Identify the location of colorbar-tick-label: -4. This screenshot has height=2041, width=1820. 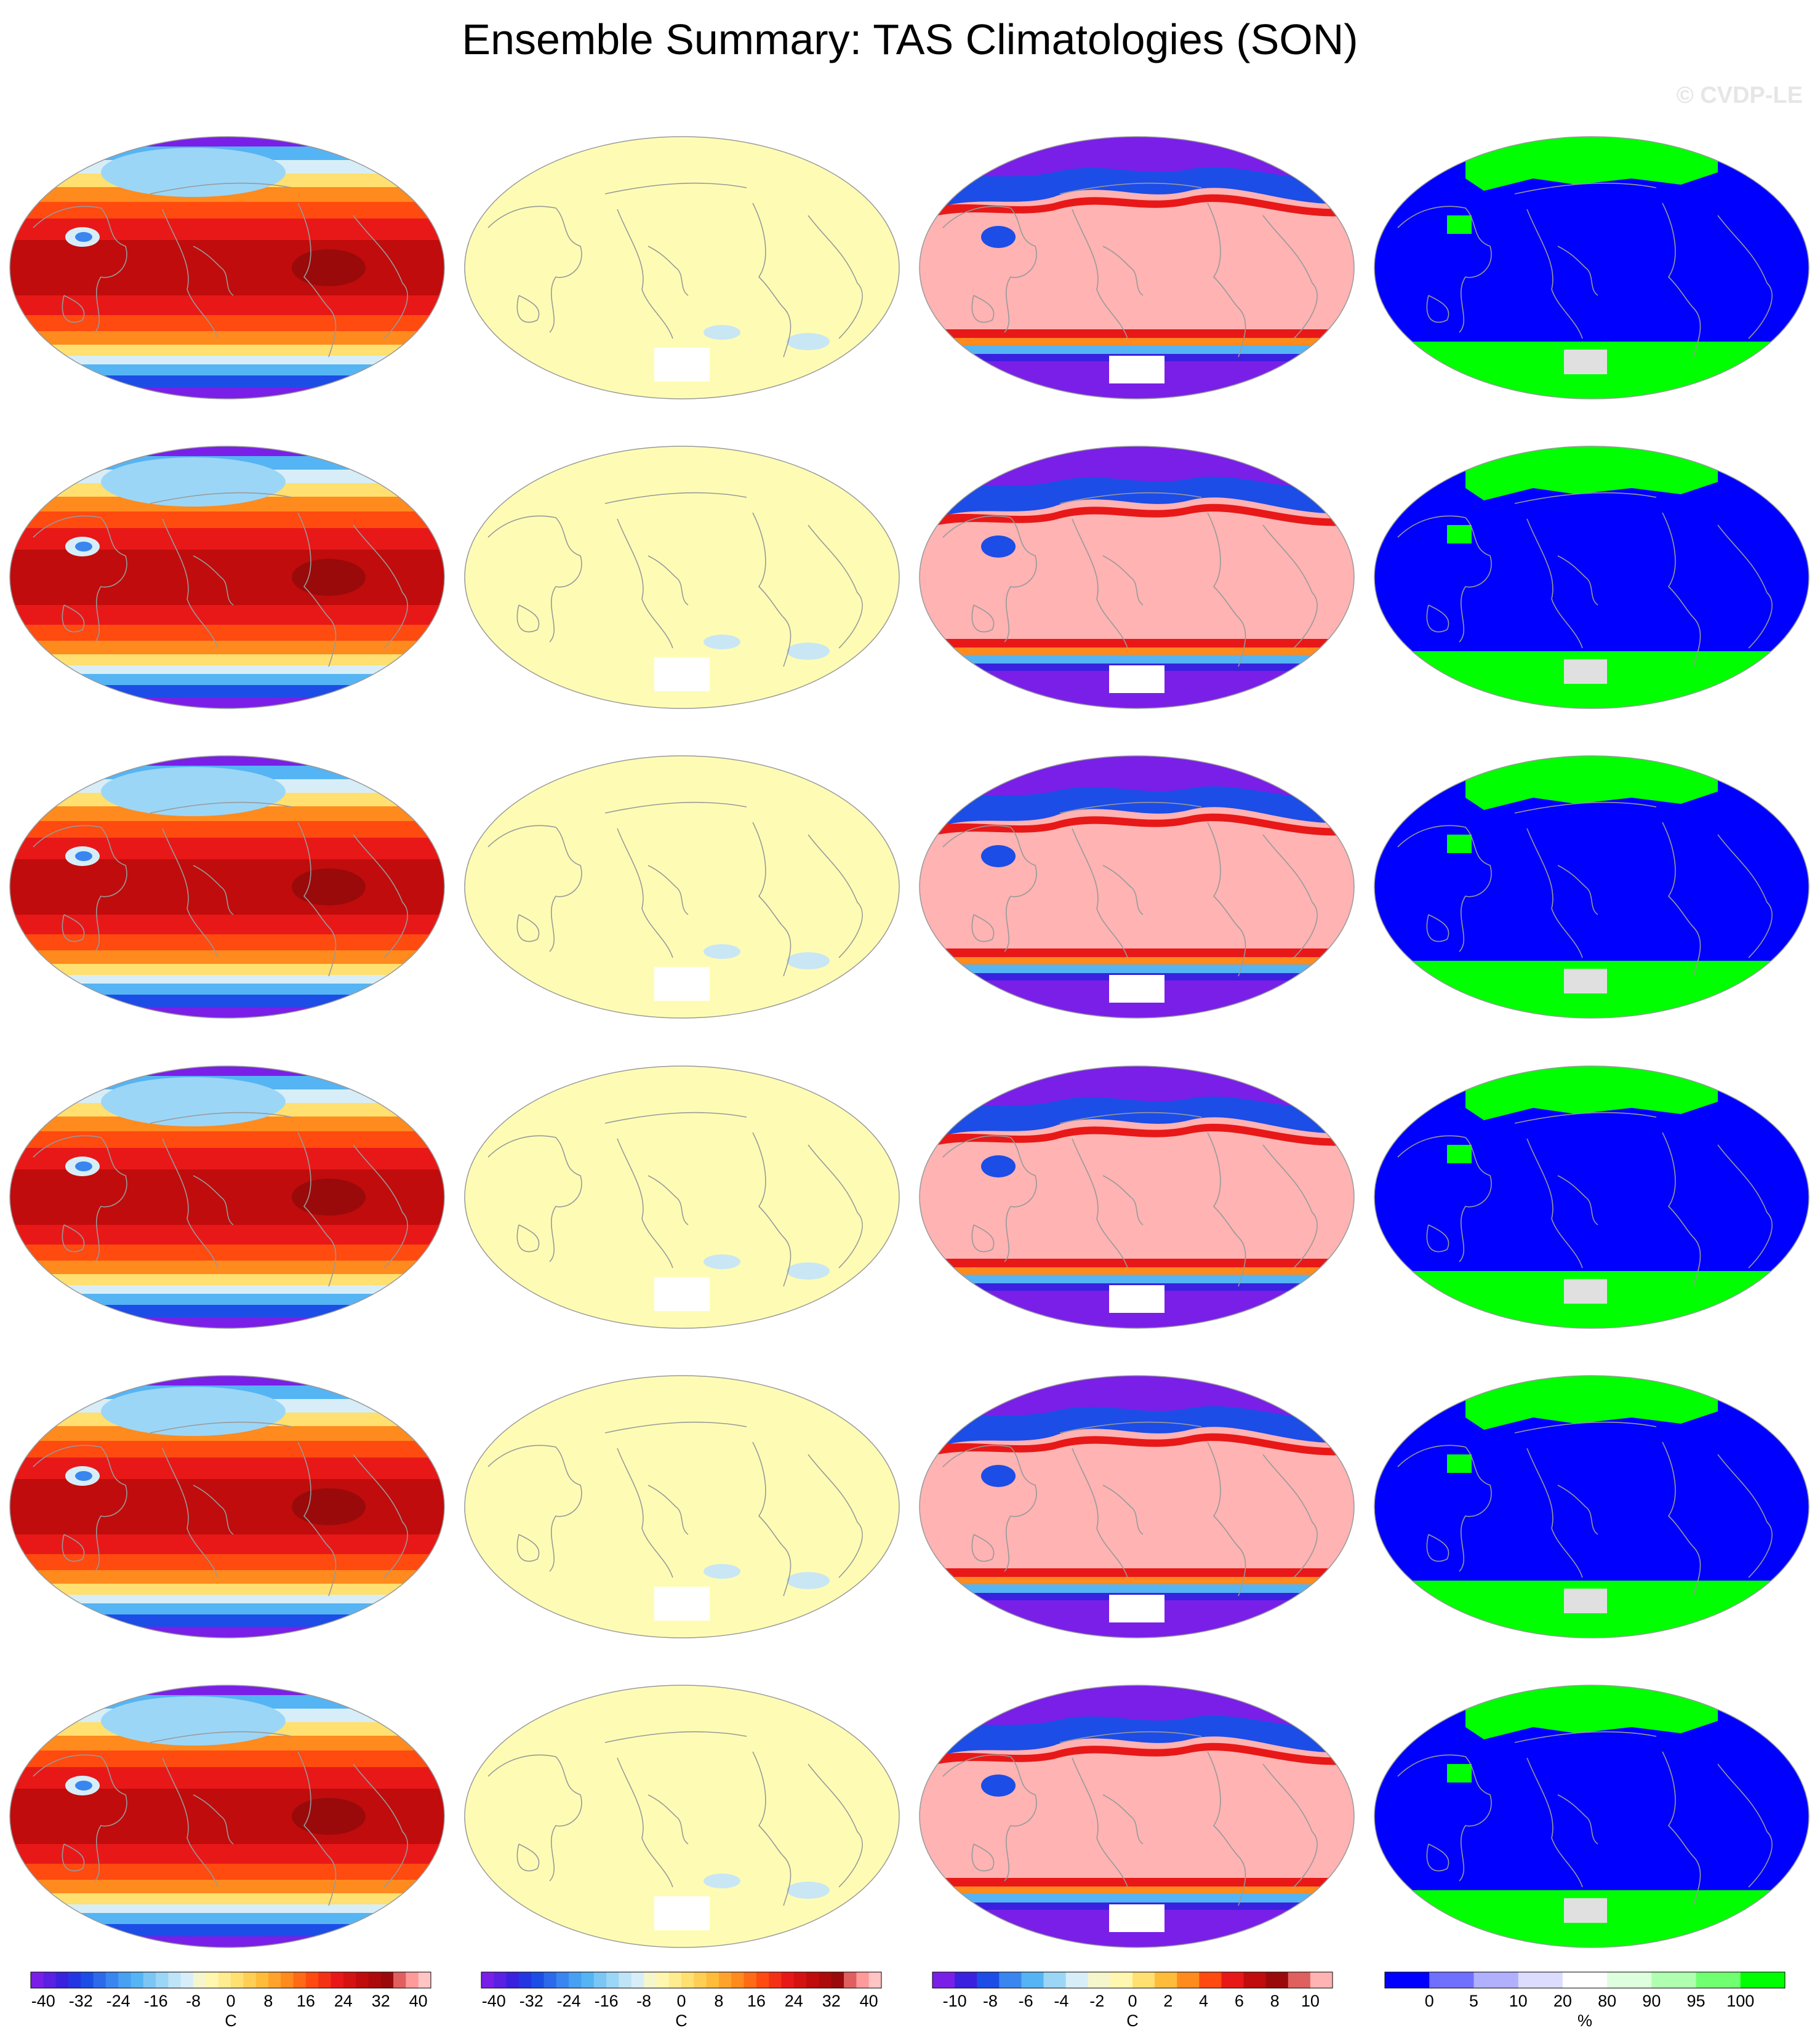
(1061, 2001).